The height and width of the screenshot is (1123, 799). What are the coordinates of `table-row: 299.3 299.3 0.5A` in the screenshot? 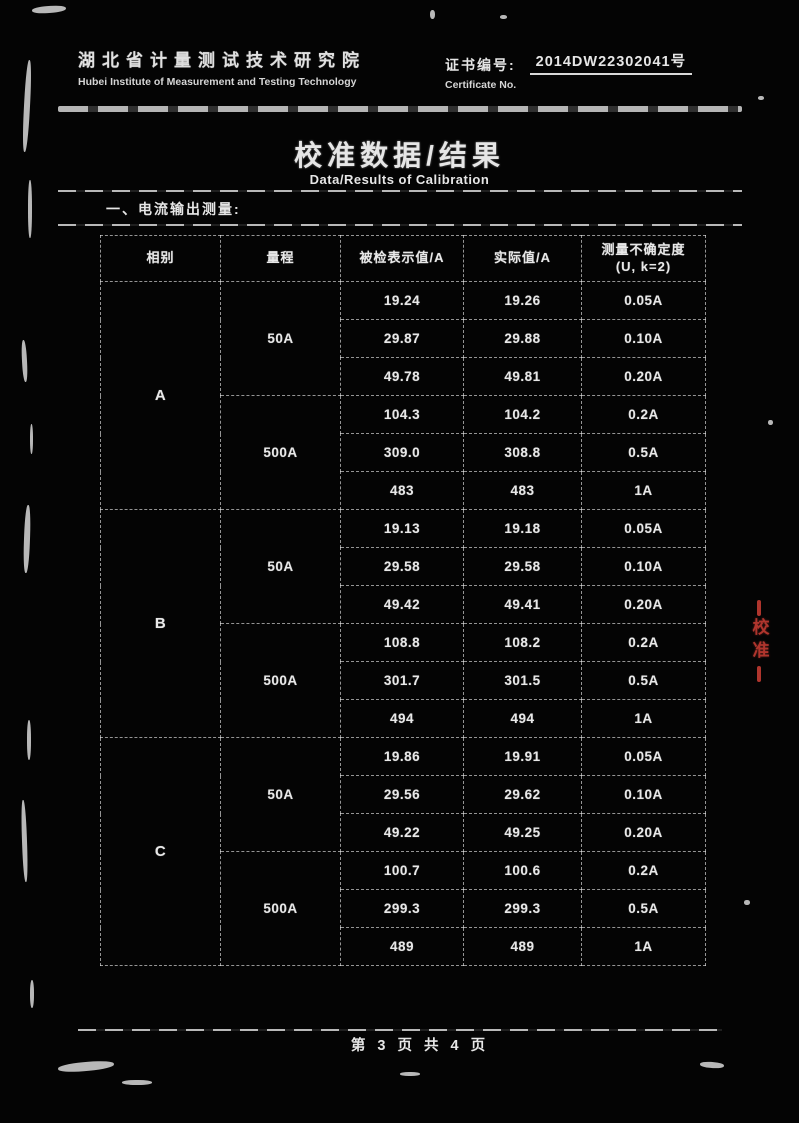 It's located at (403, 908).